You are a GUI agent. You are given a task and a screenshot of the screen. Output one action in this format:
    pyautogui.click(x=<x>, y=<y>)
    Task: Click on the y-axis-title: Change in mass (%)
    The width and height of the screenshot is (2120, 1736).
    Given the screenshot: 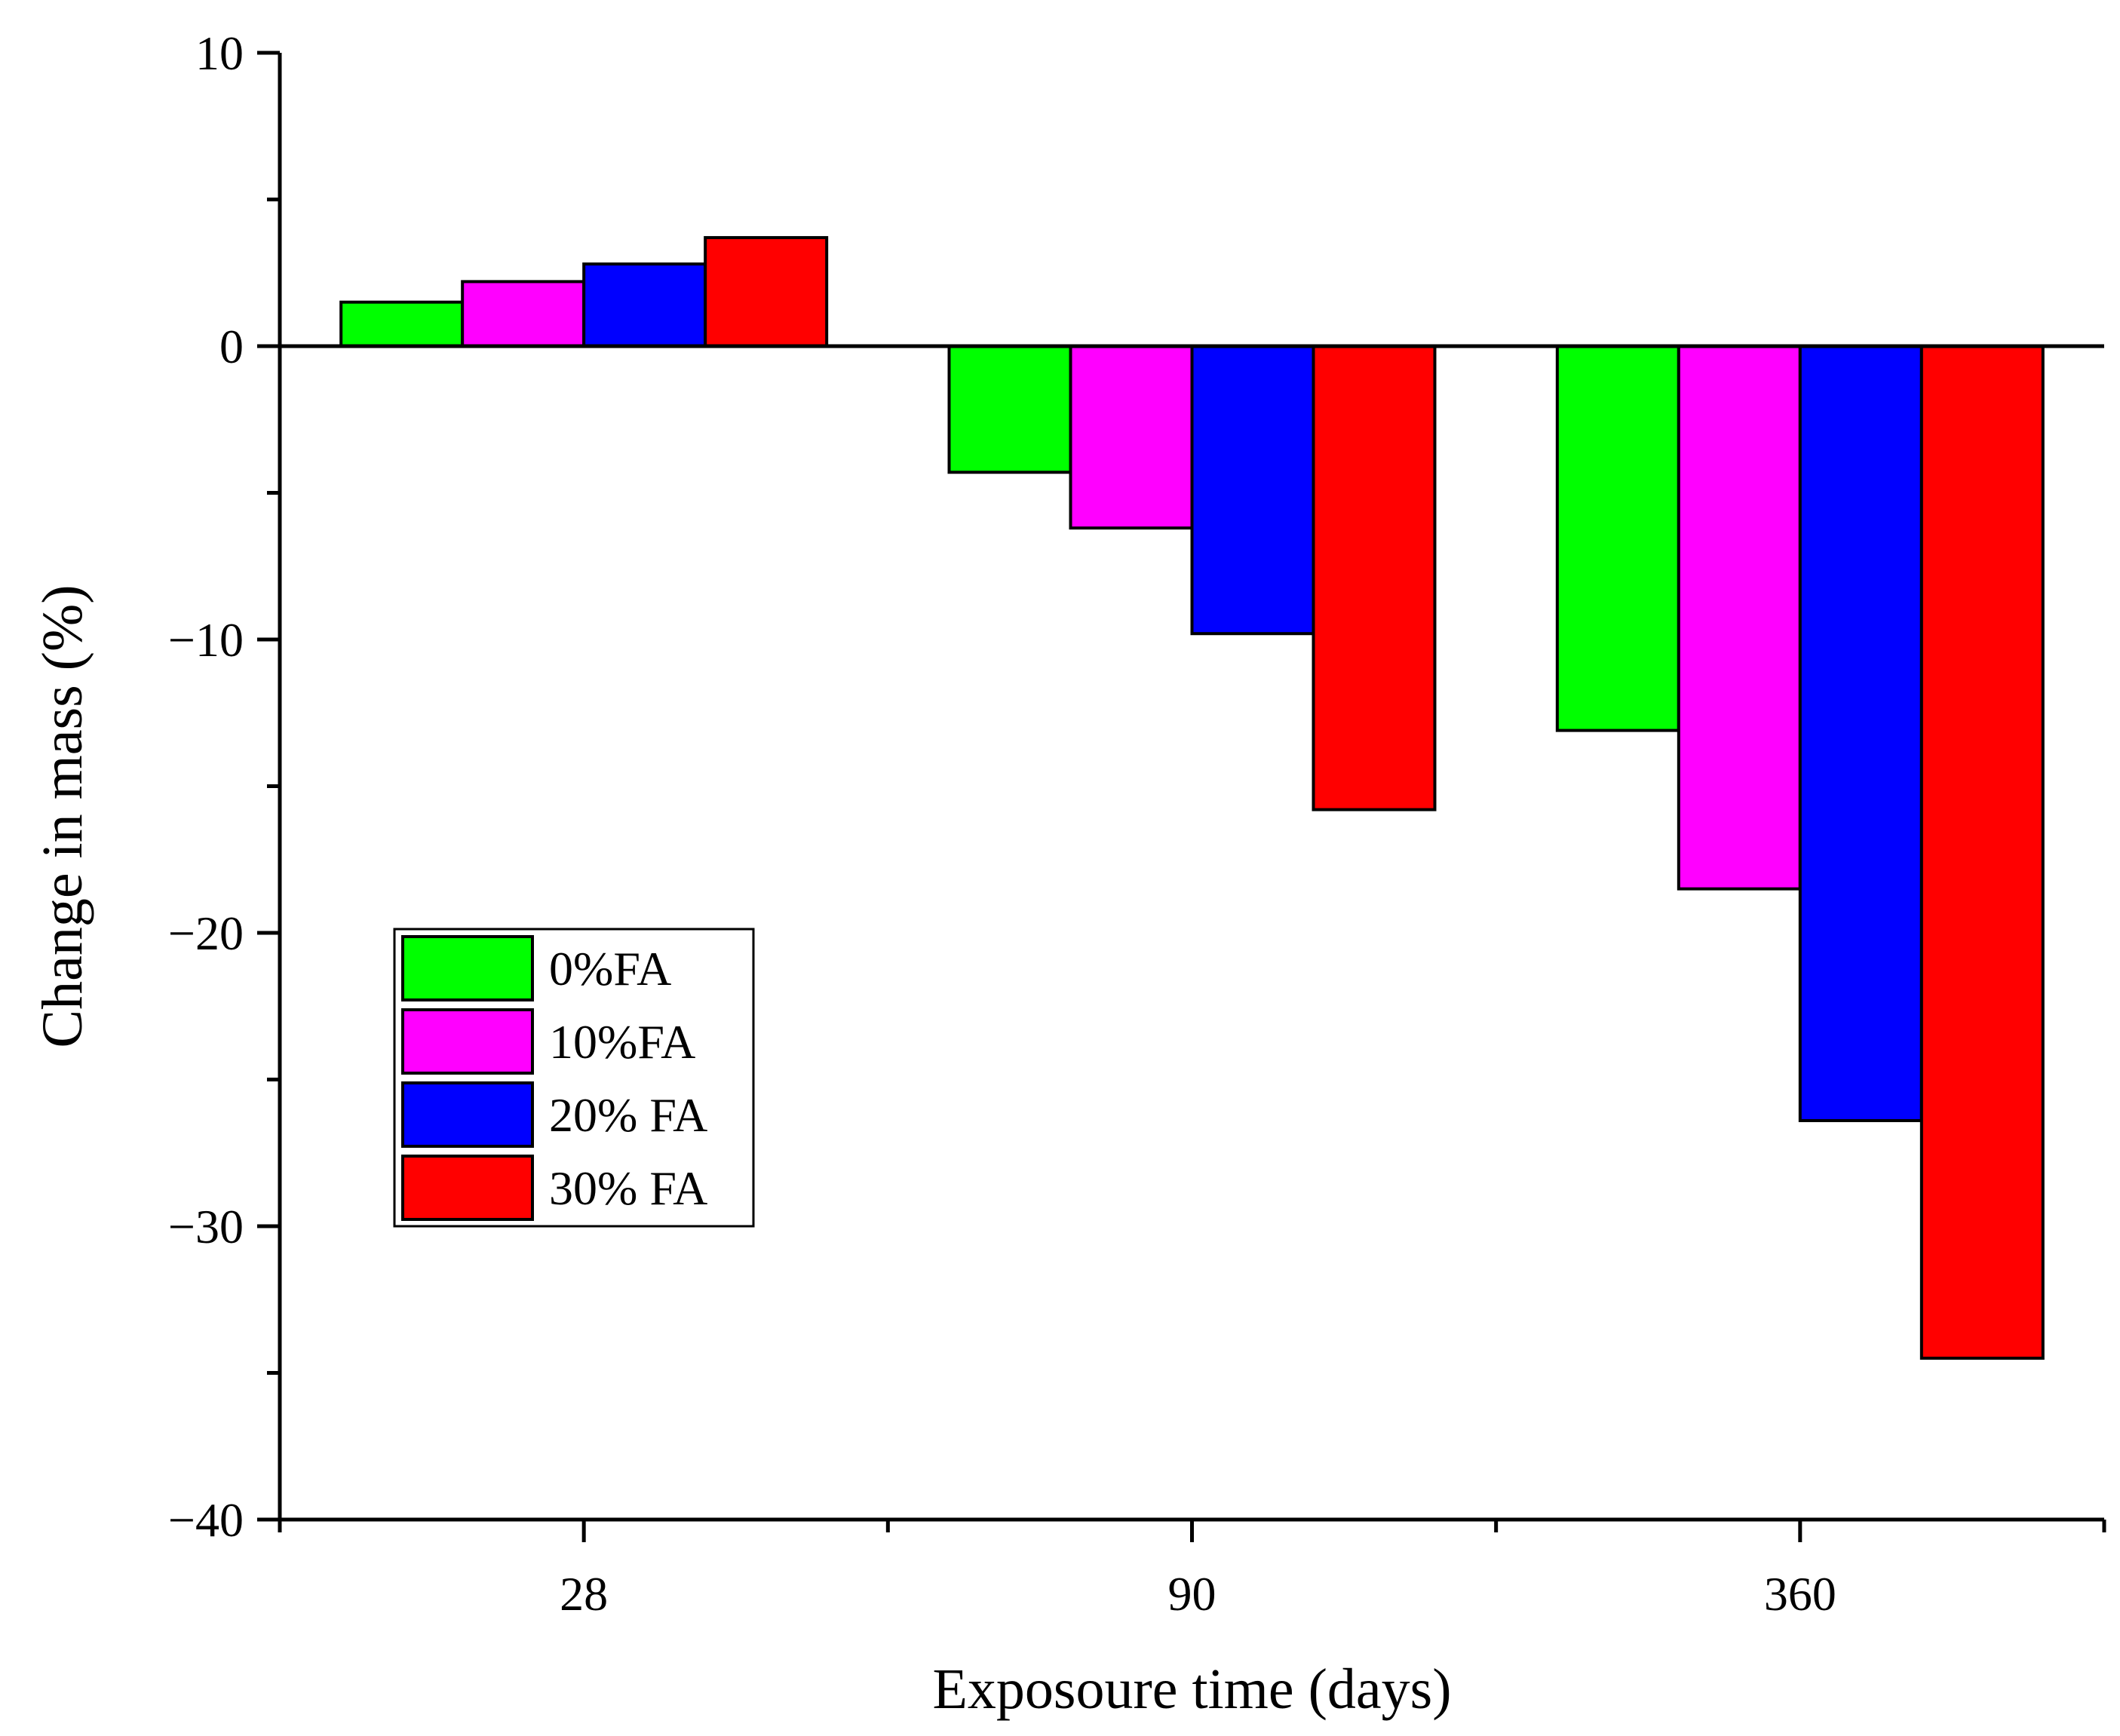 What is the action you would take?
    pyautogui.click(x=63, y=815)
    